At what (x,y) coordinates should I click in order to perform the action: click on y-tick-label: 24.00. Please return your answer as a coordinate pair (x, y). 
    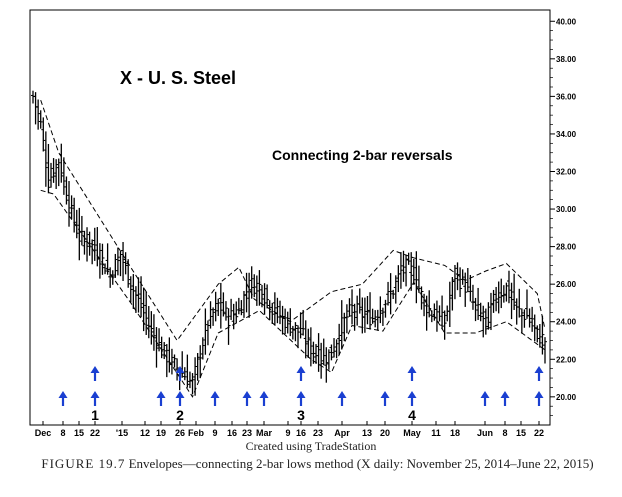
    Looking at the image, I should click on (566, 322).